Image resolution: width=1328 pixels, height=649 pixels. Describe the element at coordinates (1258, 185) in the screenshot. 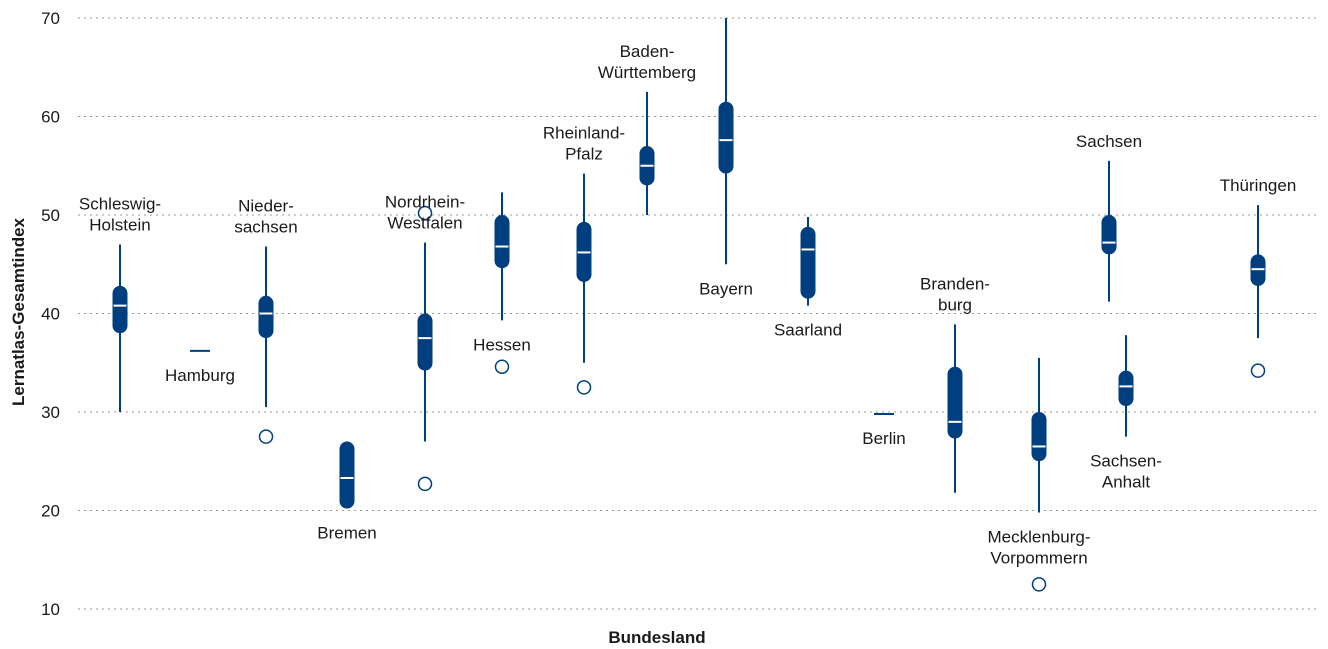

I see `state-label: Thüringen` at that location.